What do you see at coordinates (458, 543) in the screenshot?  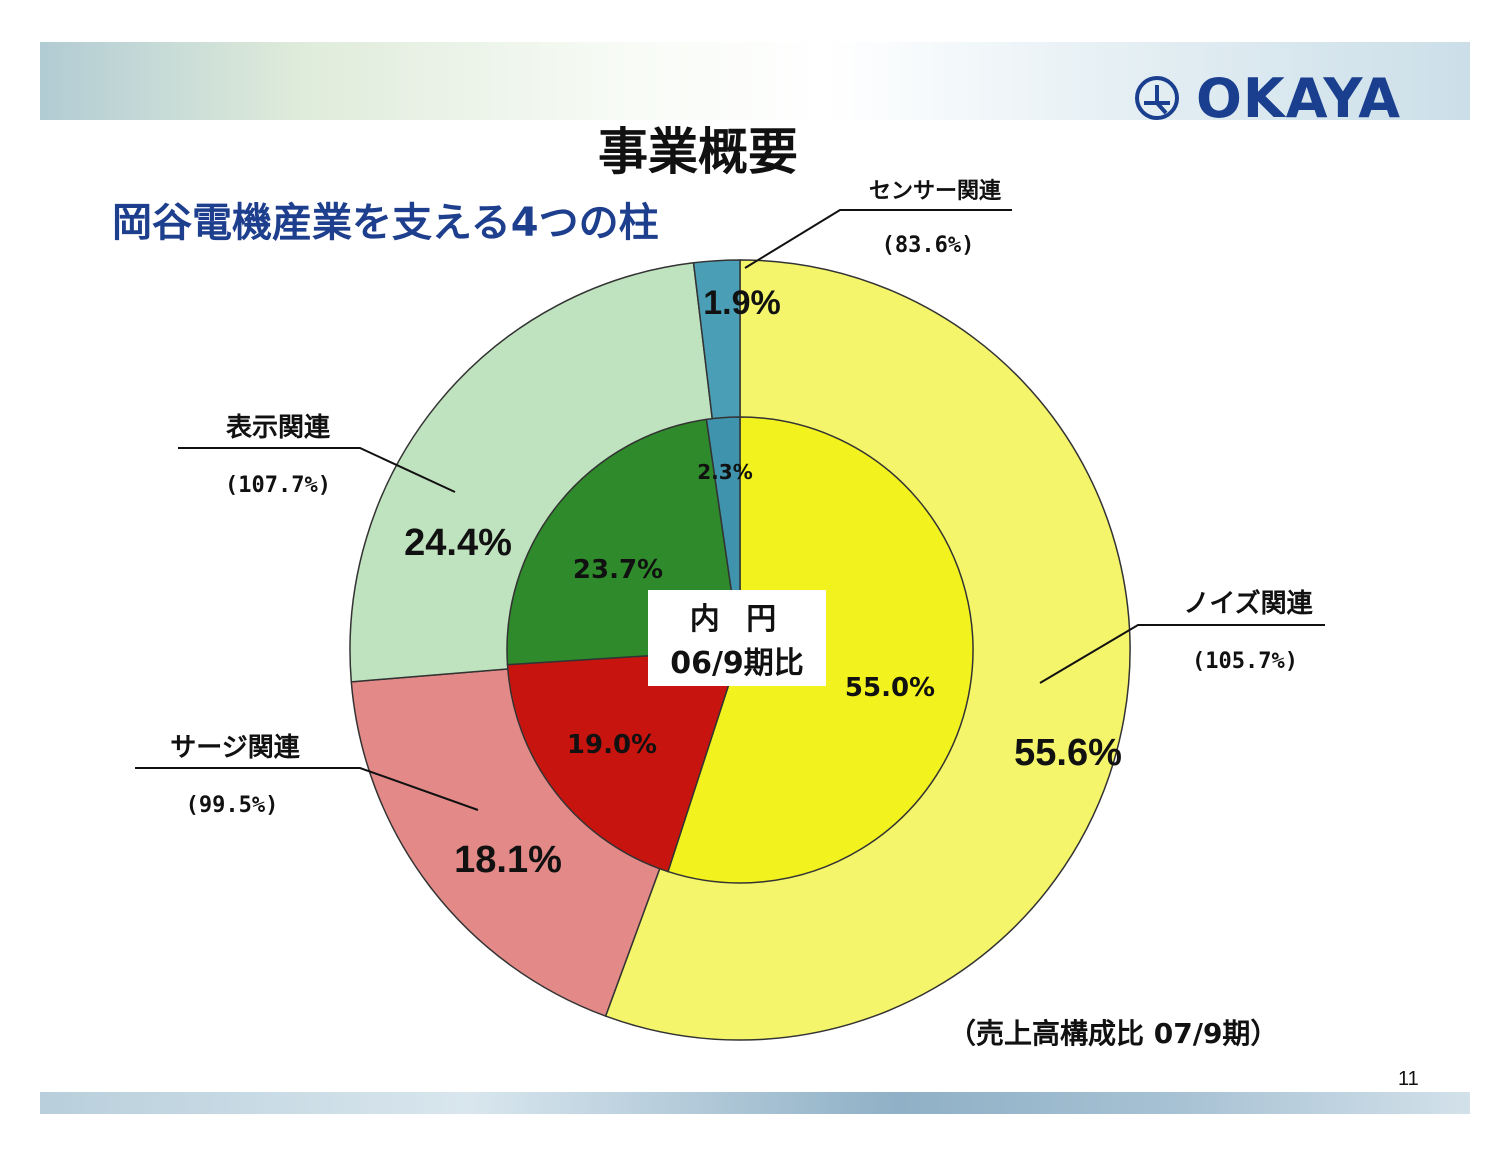 I see `outer-value-label-2: 24.4%` at bounding box center [458, 543].